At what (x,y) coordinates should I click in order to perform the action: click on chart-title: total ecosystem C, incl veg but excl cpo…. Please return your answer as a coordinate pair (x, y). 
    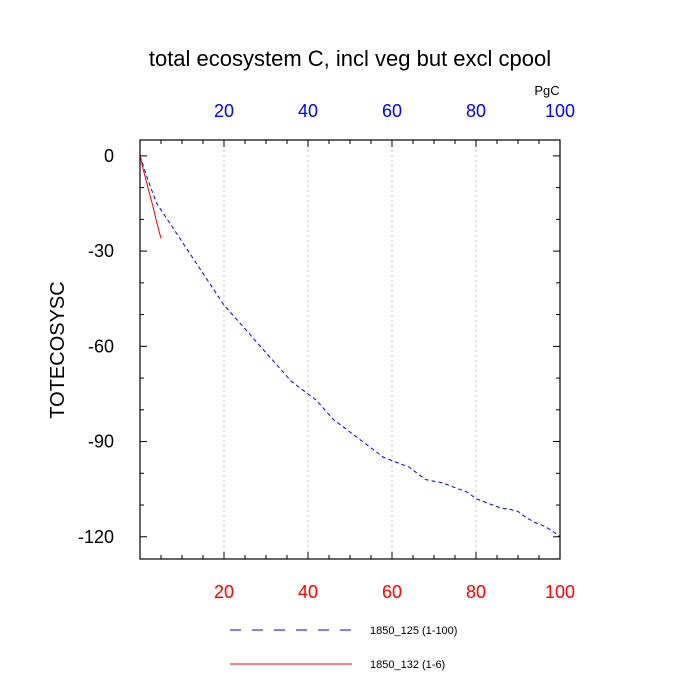
    Looking at the image, I should click on (350, 58).